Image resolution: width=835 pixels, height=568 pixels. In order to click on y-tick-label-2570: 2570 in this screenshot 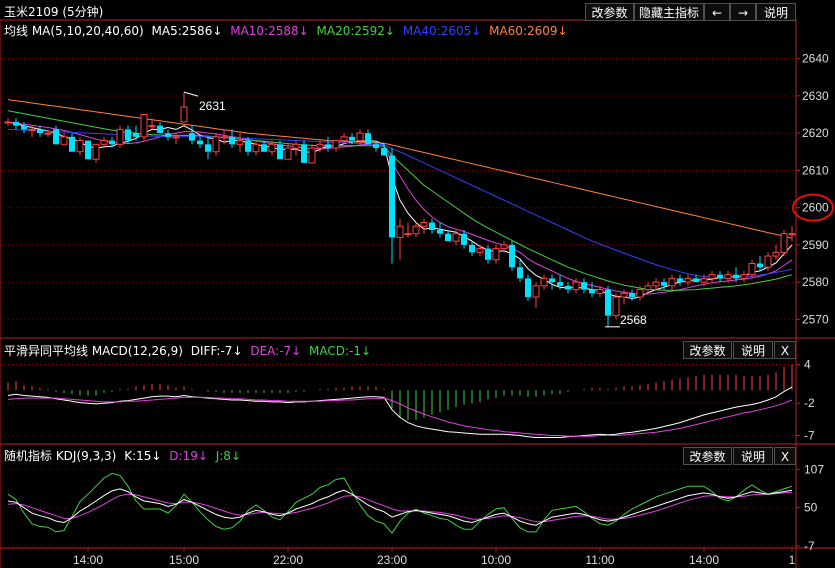, I will do `click(815, 319)`.